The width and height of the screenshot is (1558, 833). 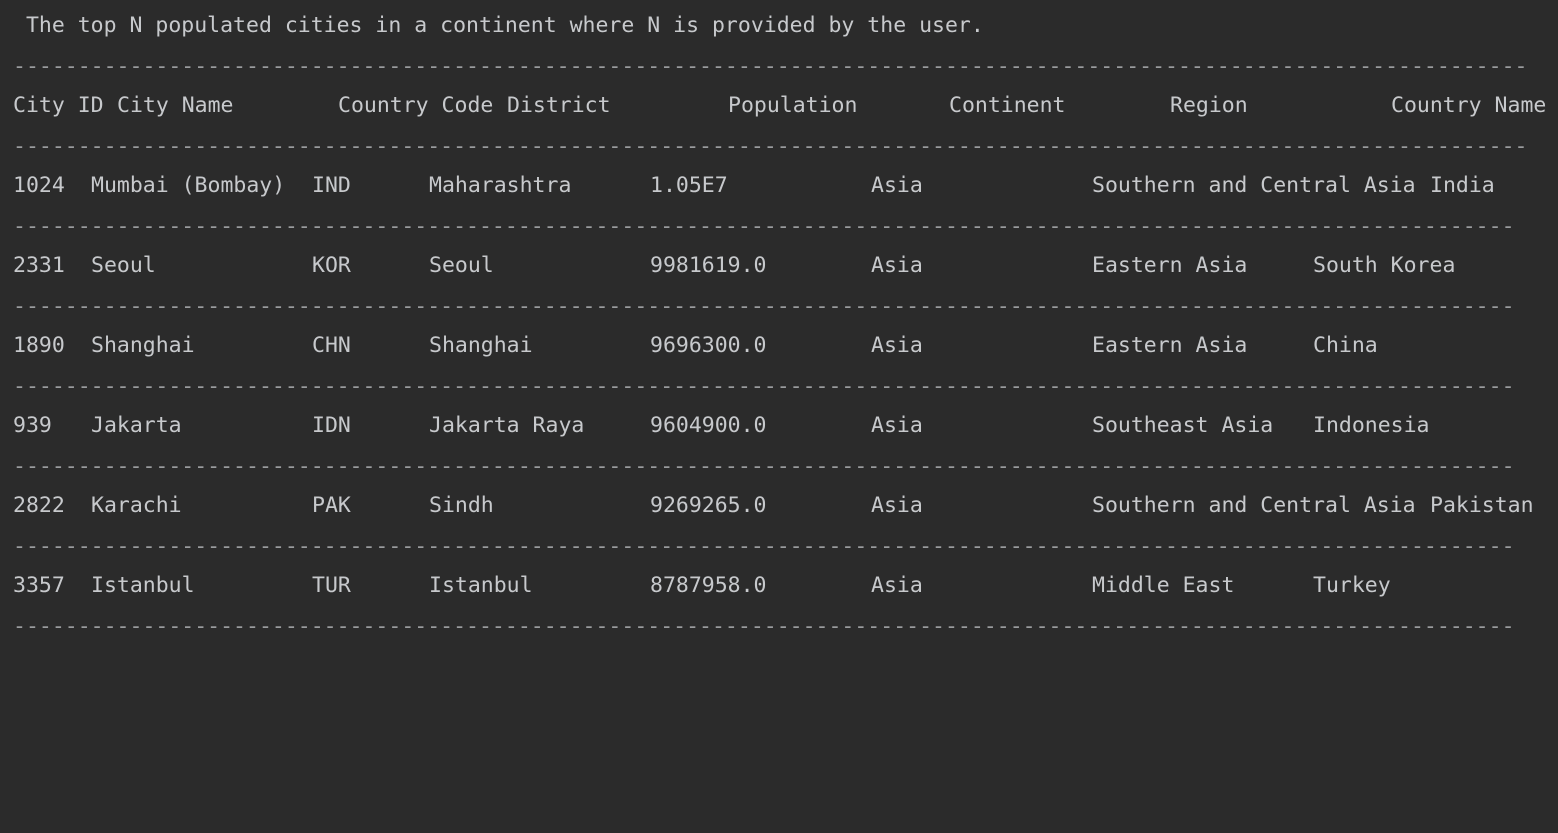 I want to click on cell-population: 9696300.0, so click(x=708, y=345).